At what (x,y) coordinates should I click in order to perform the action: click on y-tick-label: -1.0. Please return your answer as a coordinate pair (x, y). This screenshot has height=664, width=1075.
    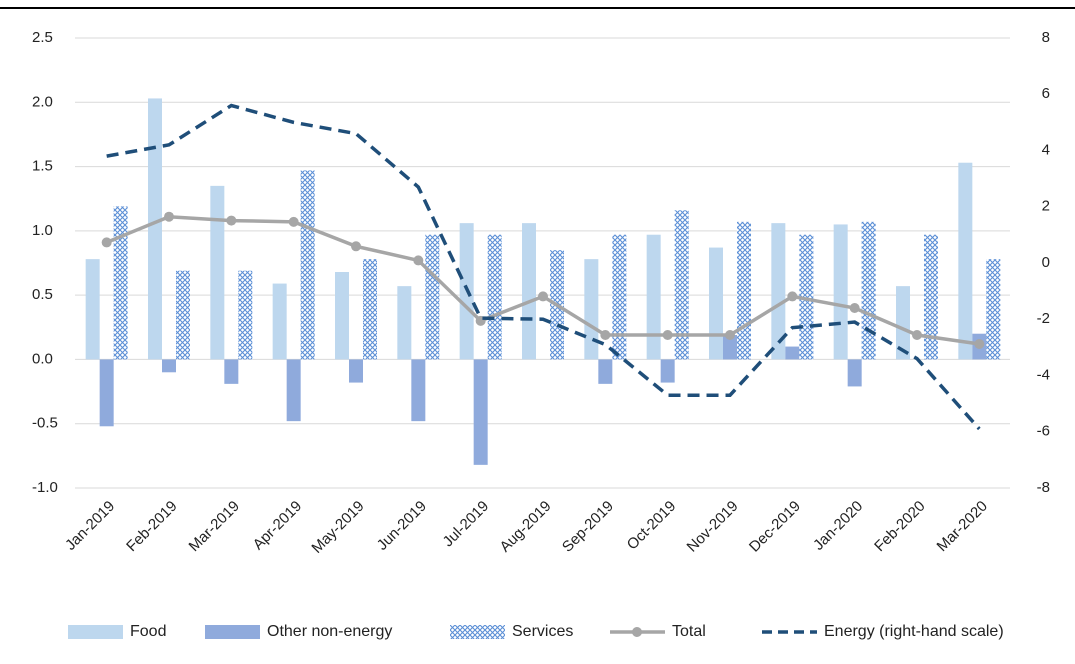
    Looking at the image, I should click on (45, 487).